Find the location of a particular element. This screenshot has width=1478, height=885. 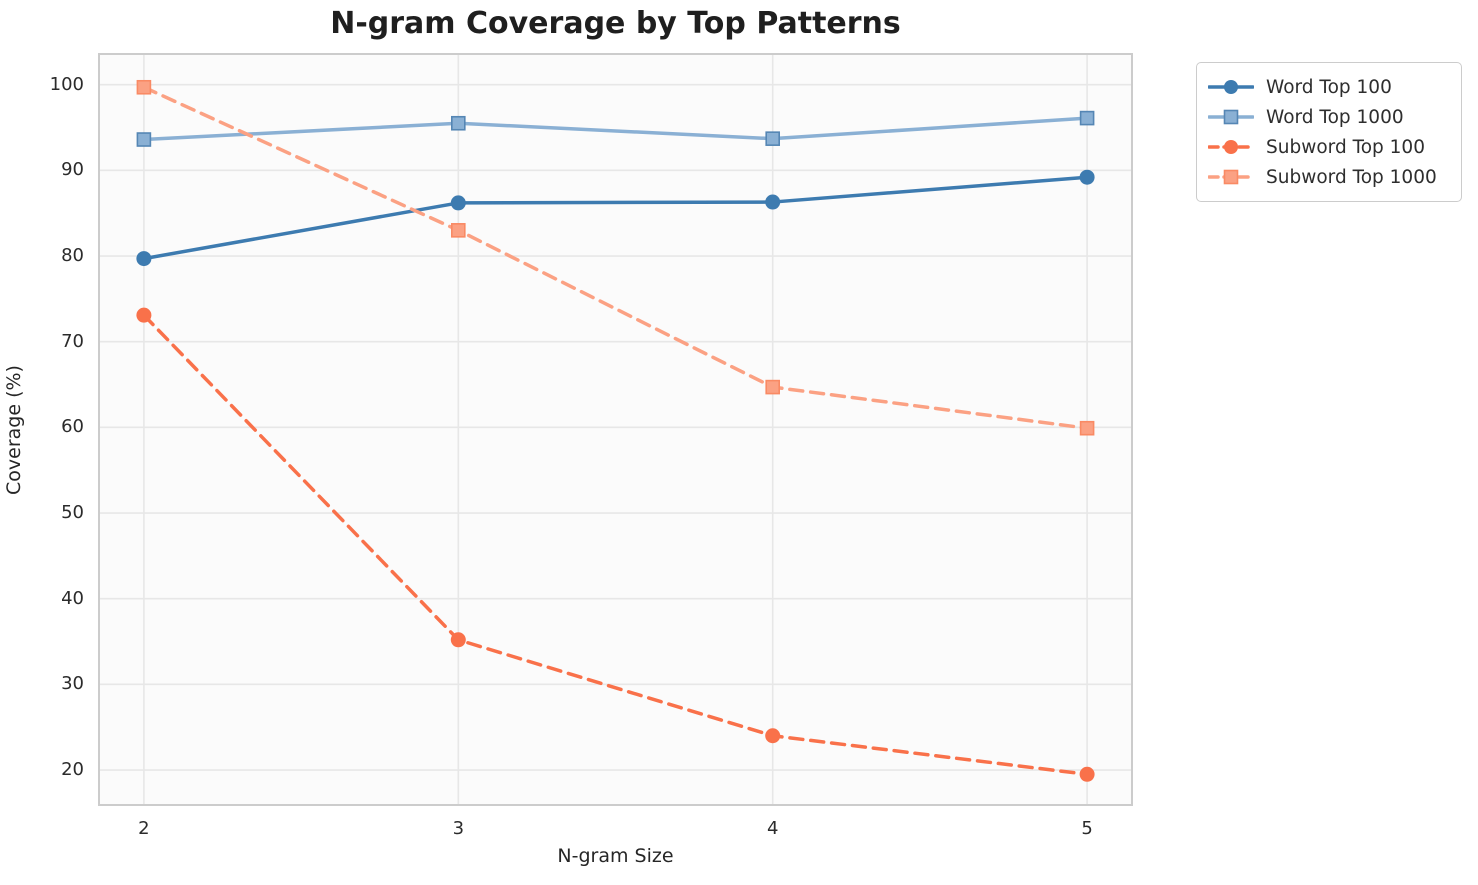

x-tick-label: 5 is located at coordinates (1087, 828).